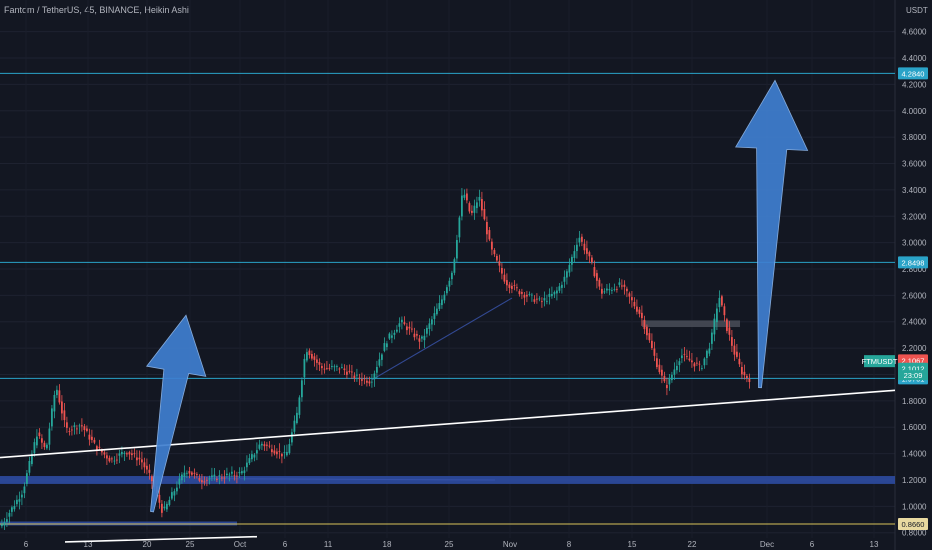 The height and width of the screenshot is (550, 932). I want to click on y-tick-label: 3.2000, so click(914, 216).